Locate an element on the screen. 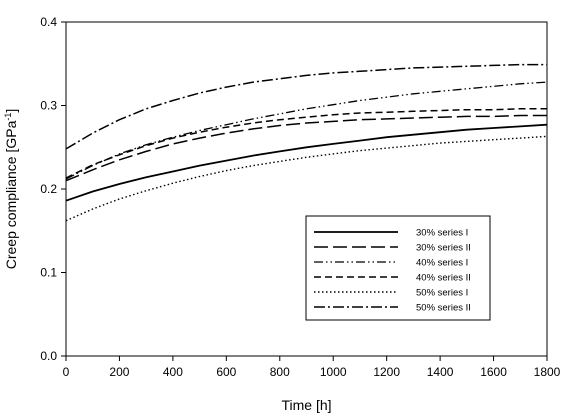 The height and width of the screenshot is (417, 575). y-axis-title: Creep compliance [GPa-1] is located at coordinates (11, 189).